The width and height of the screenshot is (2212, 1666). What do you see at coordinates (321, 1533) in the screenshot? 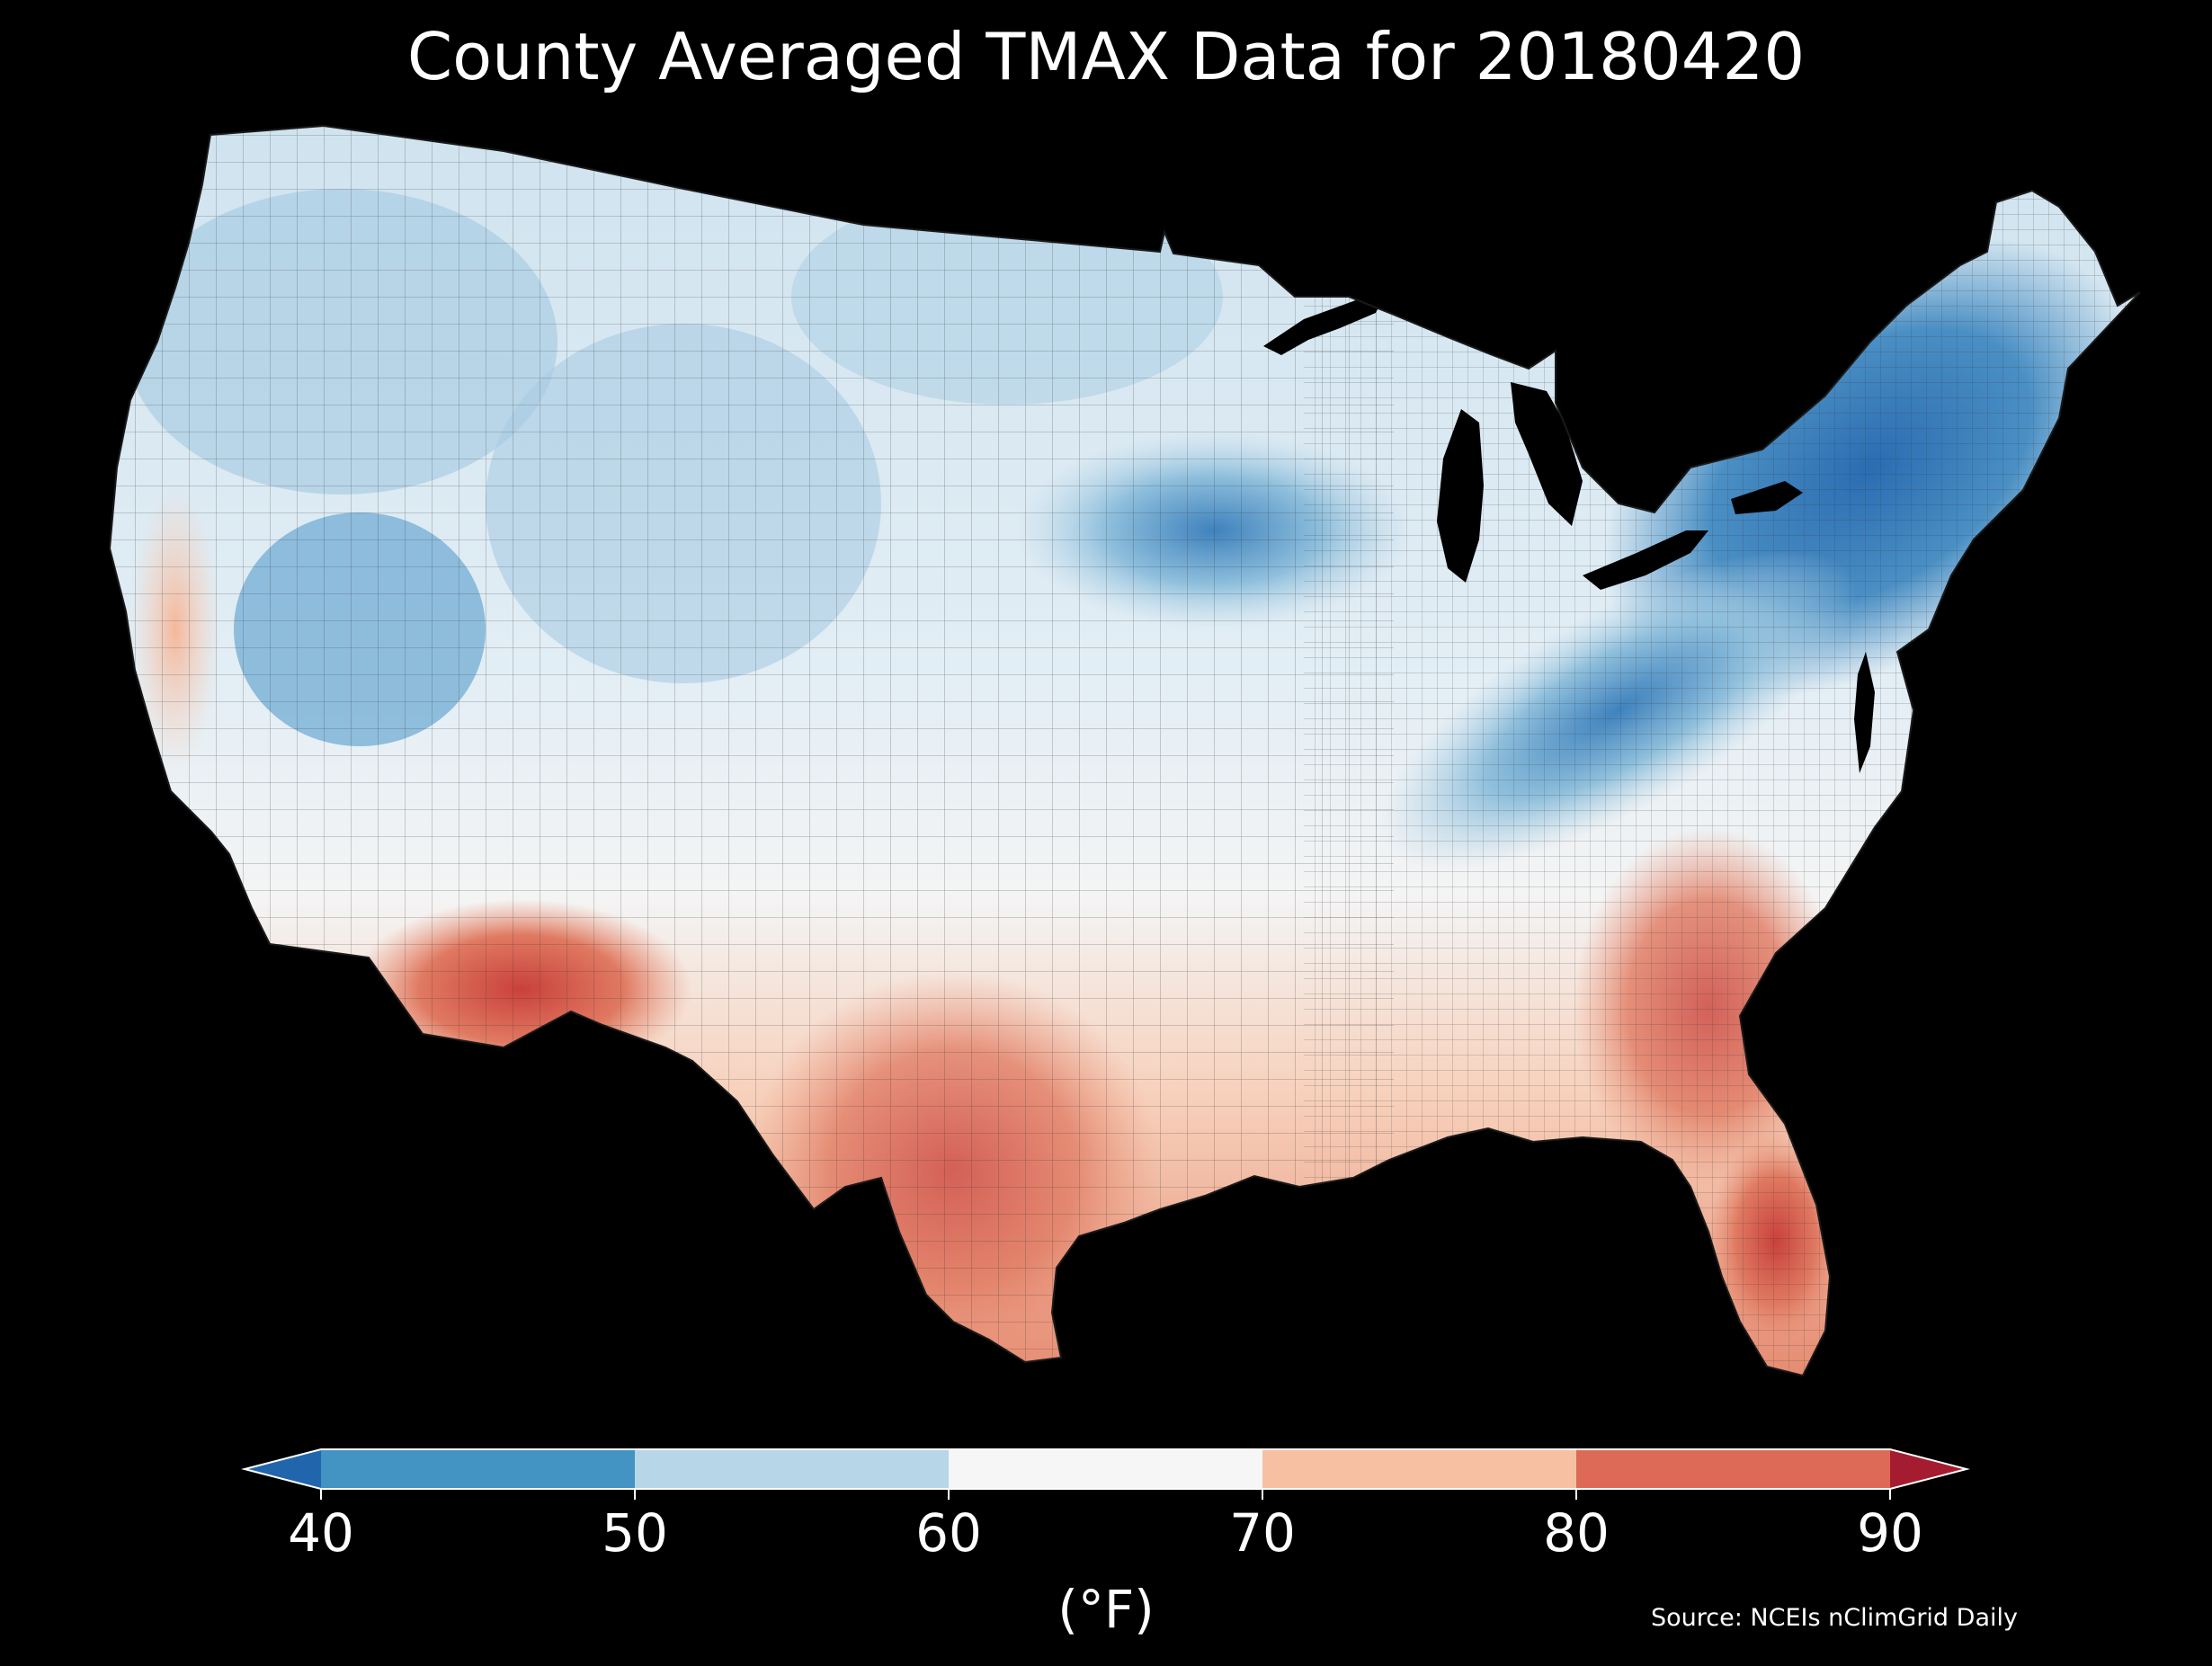
I see `colorbar-tick-label: 40` at bounding box center [321, 1533].